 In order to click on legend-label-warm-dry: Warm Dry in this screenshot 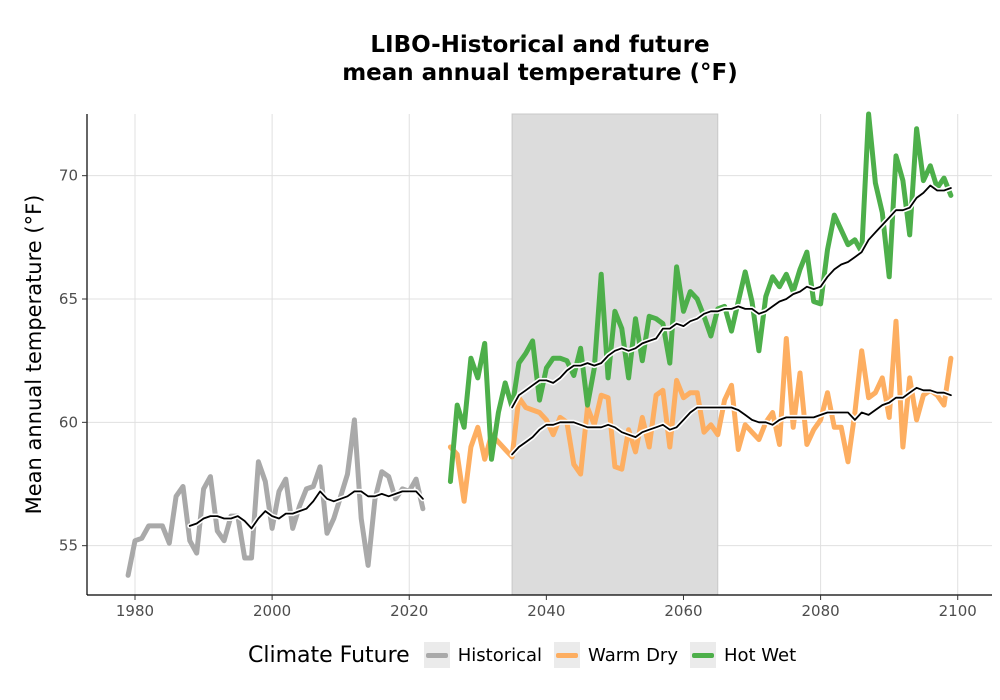, I will do `click(633, 655)`.